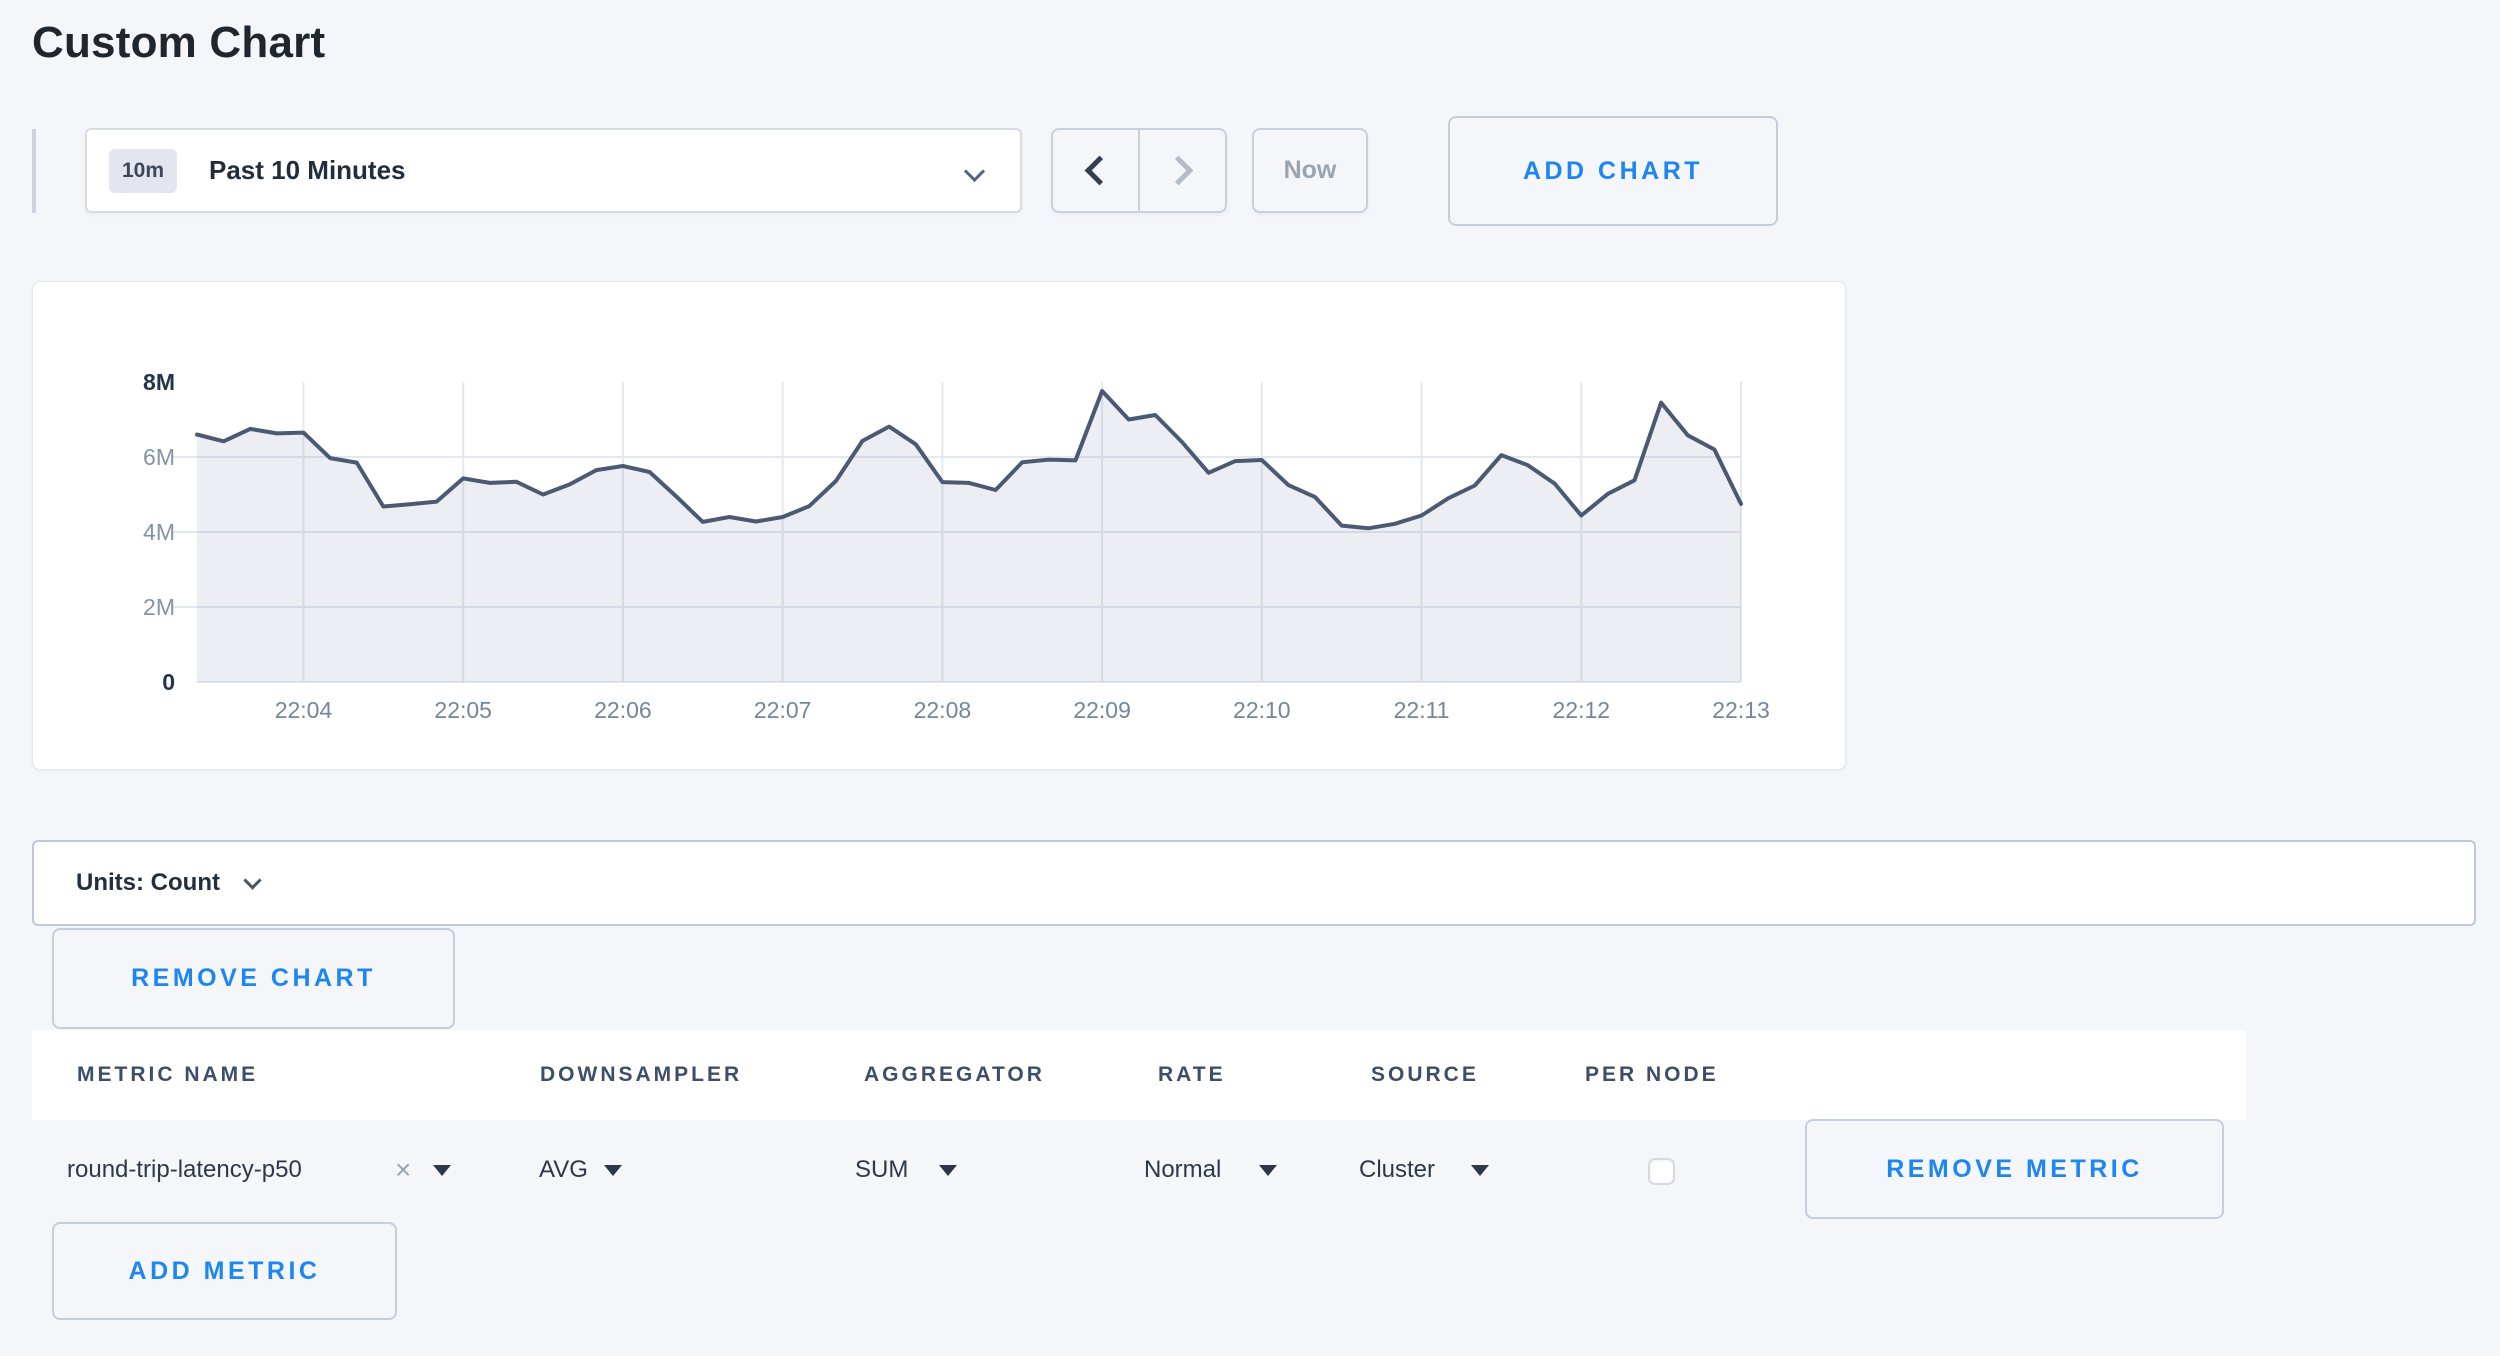 This screenshot has width=2500, height=1356. I want to click on metric-name-select: round-trip-latency-p50, so click(184, 1169).